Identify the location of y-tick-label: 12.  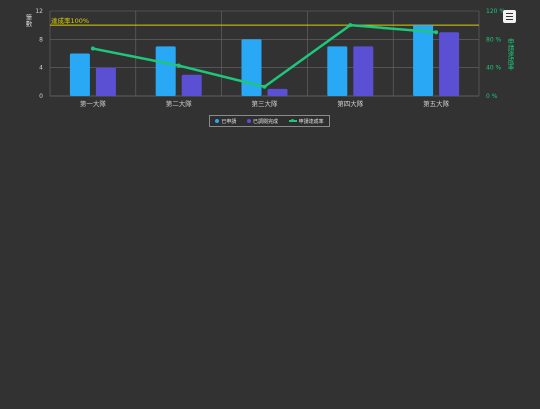
(39, 11).